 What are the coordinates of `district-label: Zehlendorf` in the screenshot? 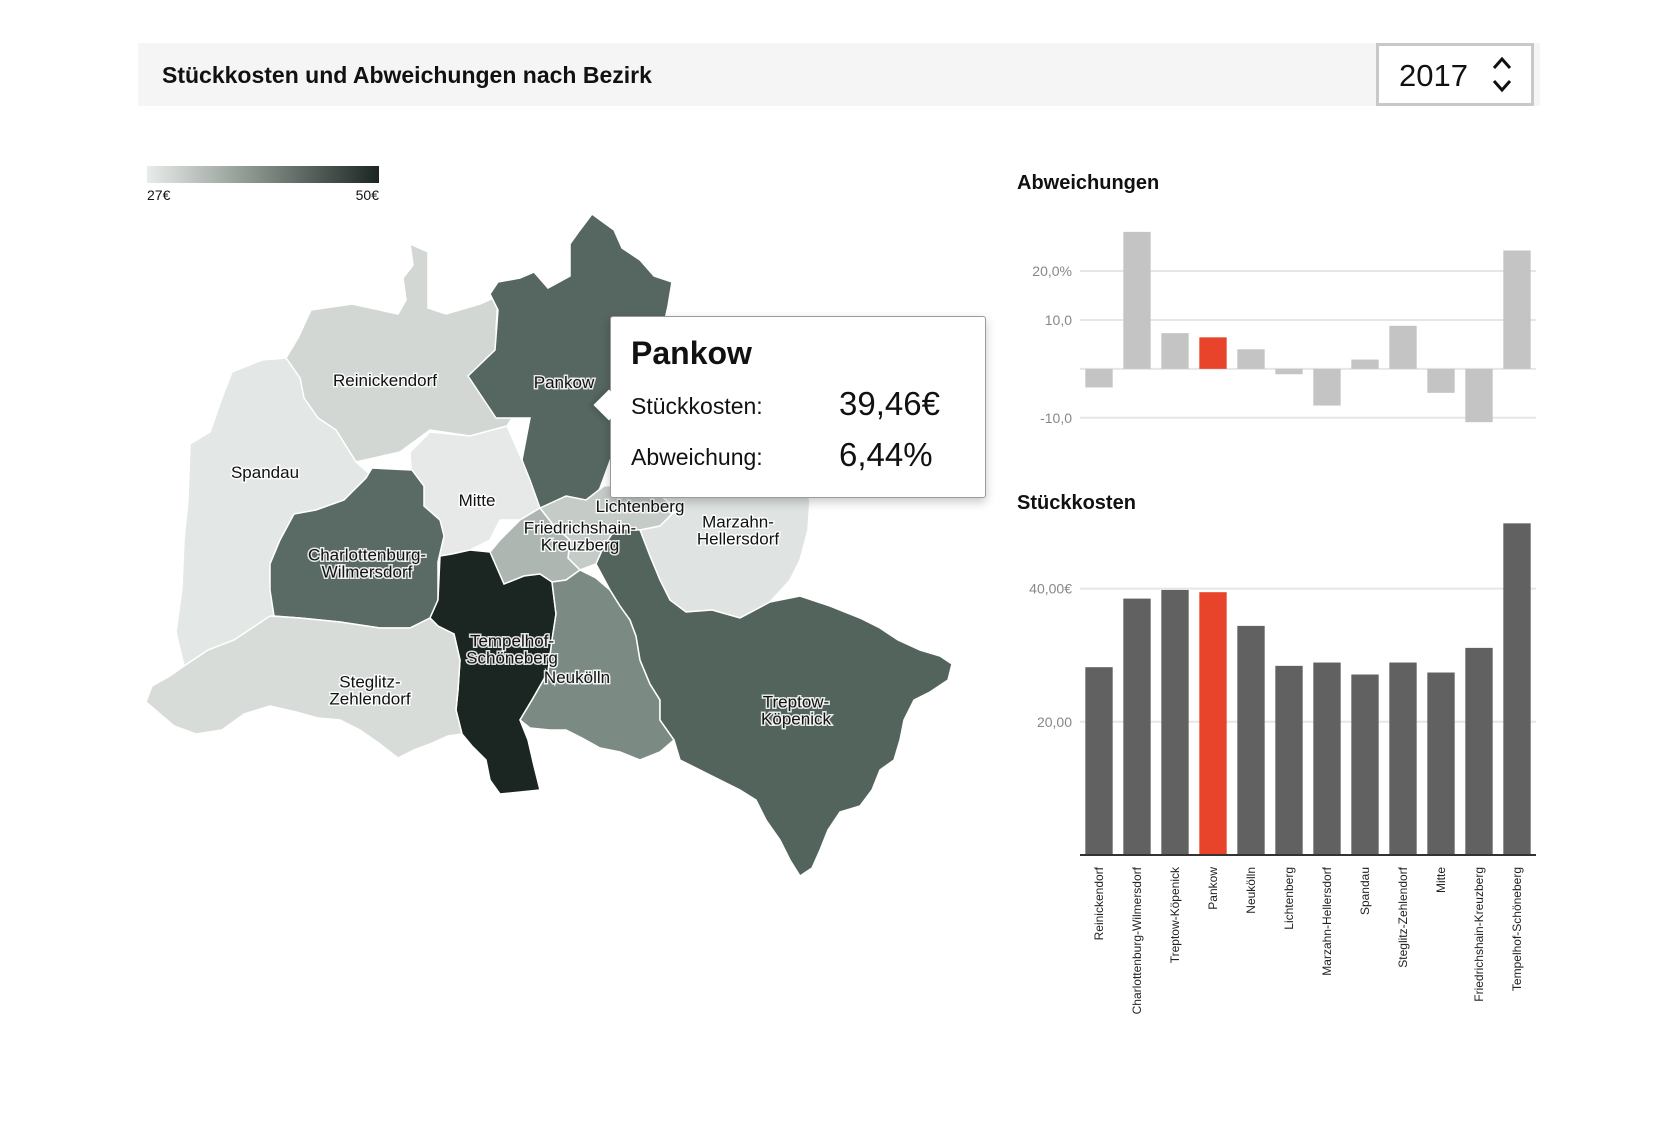 It's located at (370, 699).